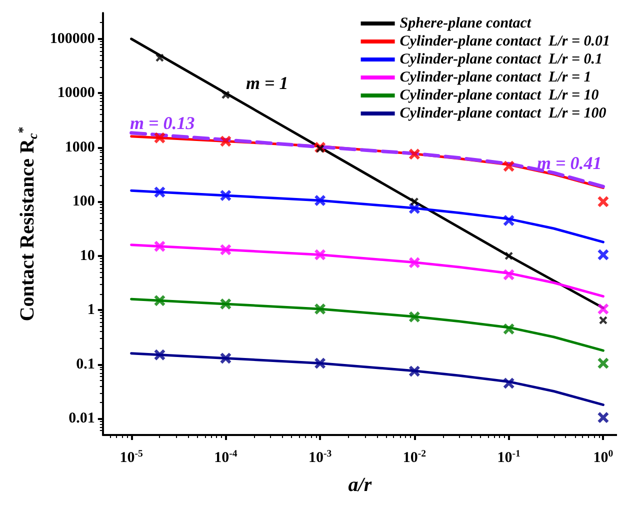 Image resolution: width=625 pixels, height=508 pixels. Describe the element at coordinates (91, 310) in the screenshot. I see `y-tick-label: 1` at that location.